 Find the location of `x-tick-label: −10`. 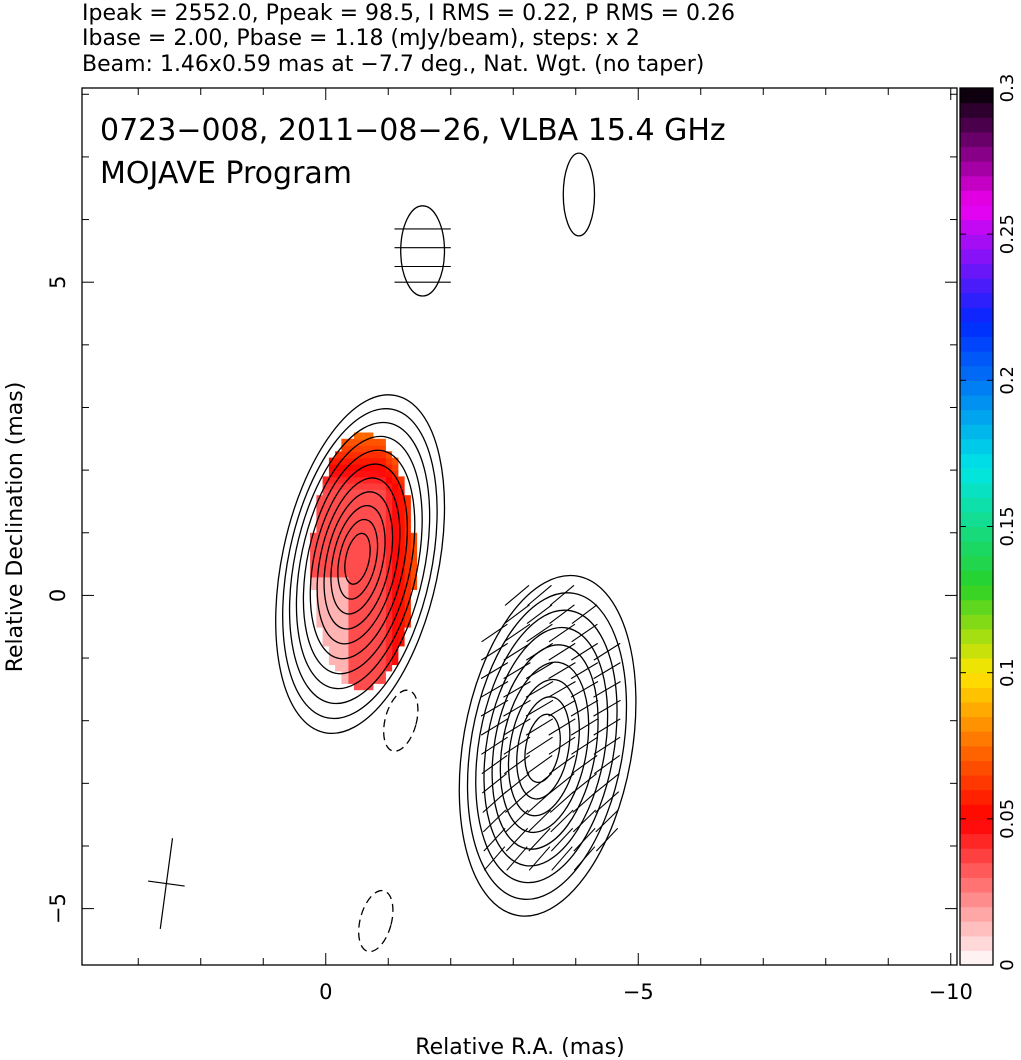

x-tick-label: −10 is located at coordinates (951, 992).